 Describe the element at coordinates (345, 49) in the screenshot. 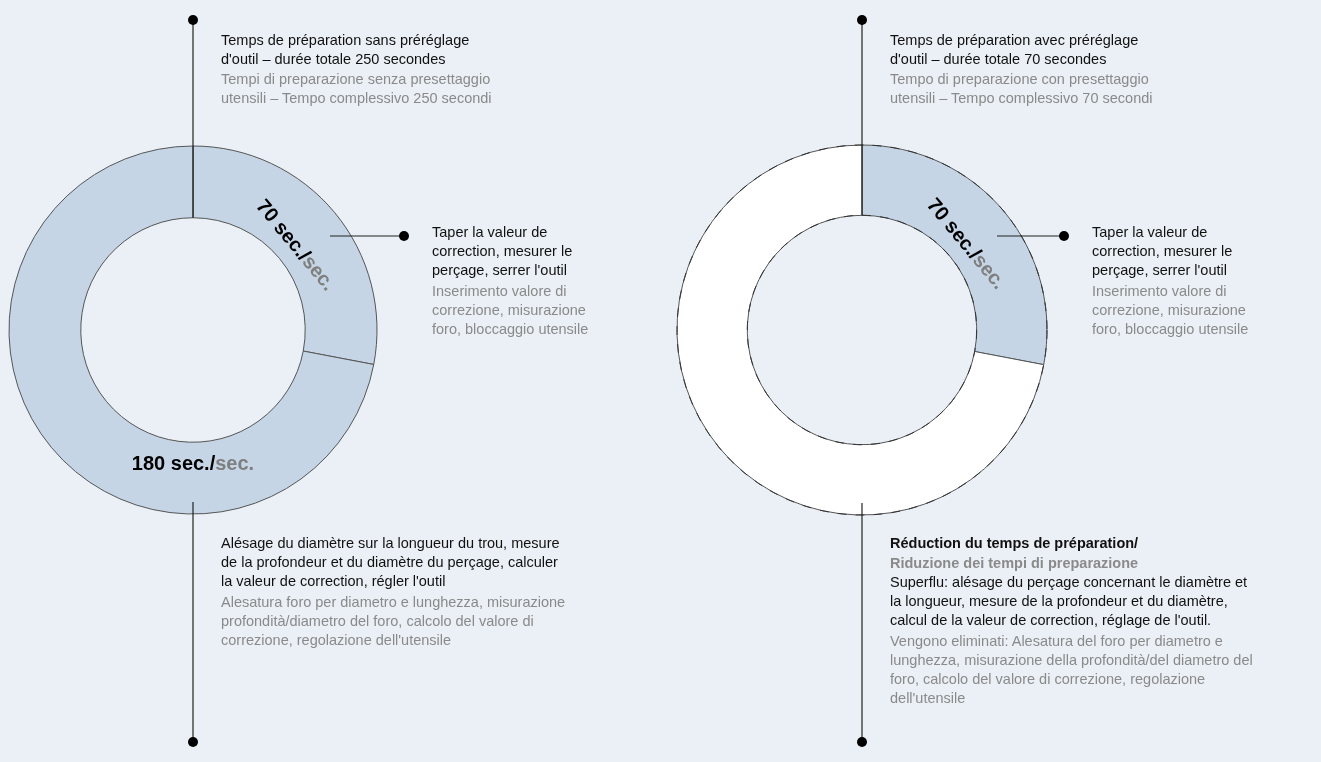

I see `text: Temps de préparation sans préréglage d'outil – durée totale 250 secondes` at that location.